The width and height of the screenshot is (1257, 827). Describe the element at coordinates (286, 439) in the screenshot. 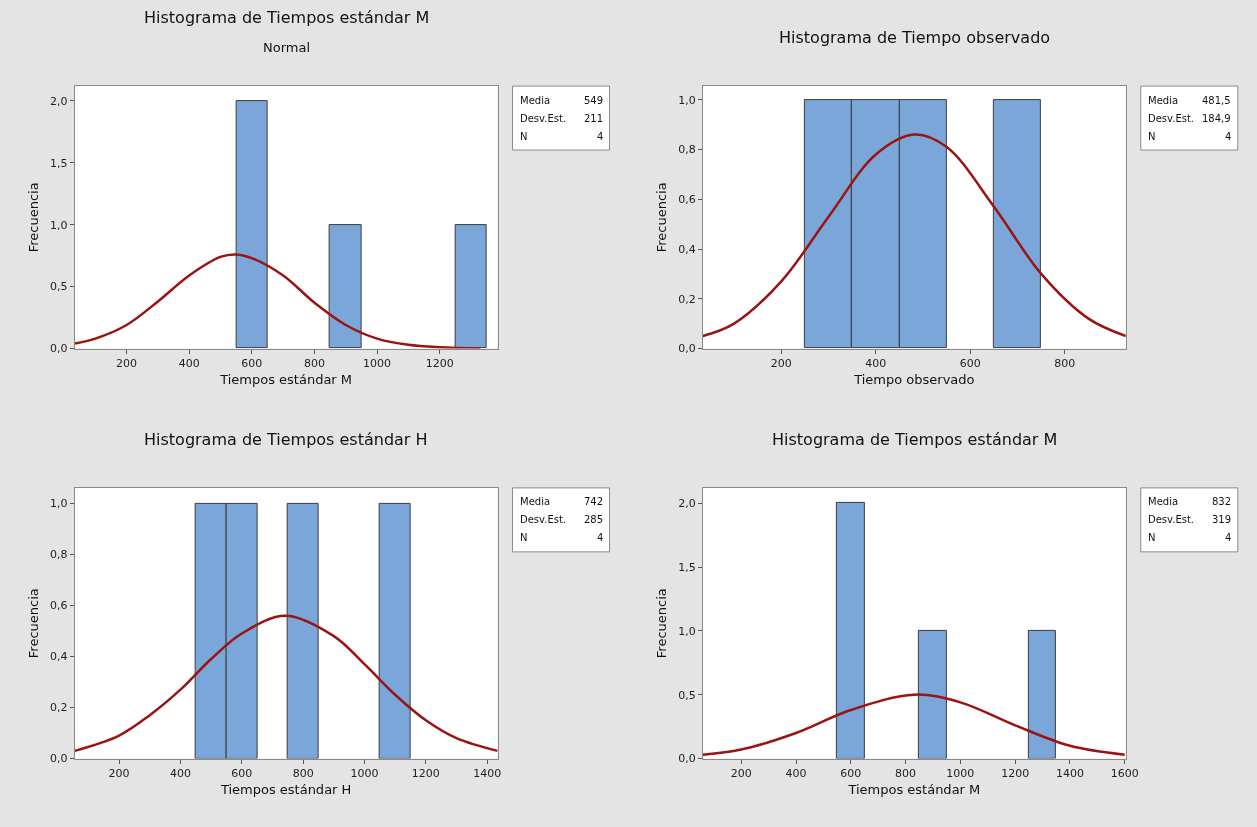

I see `chart-title: Histograma de Tiempos estándar H` at that location.